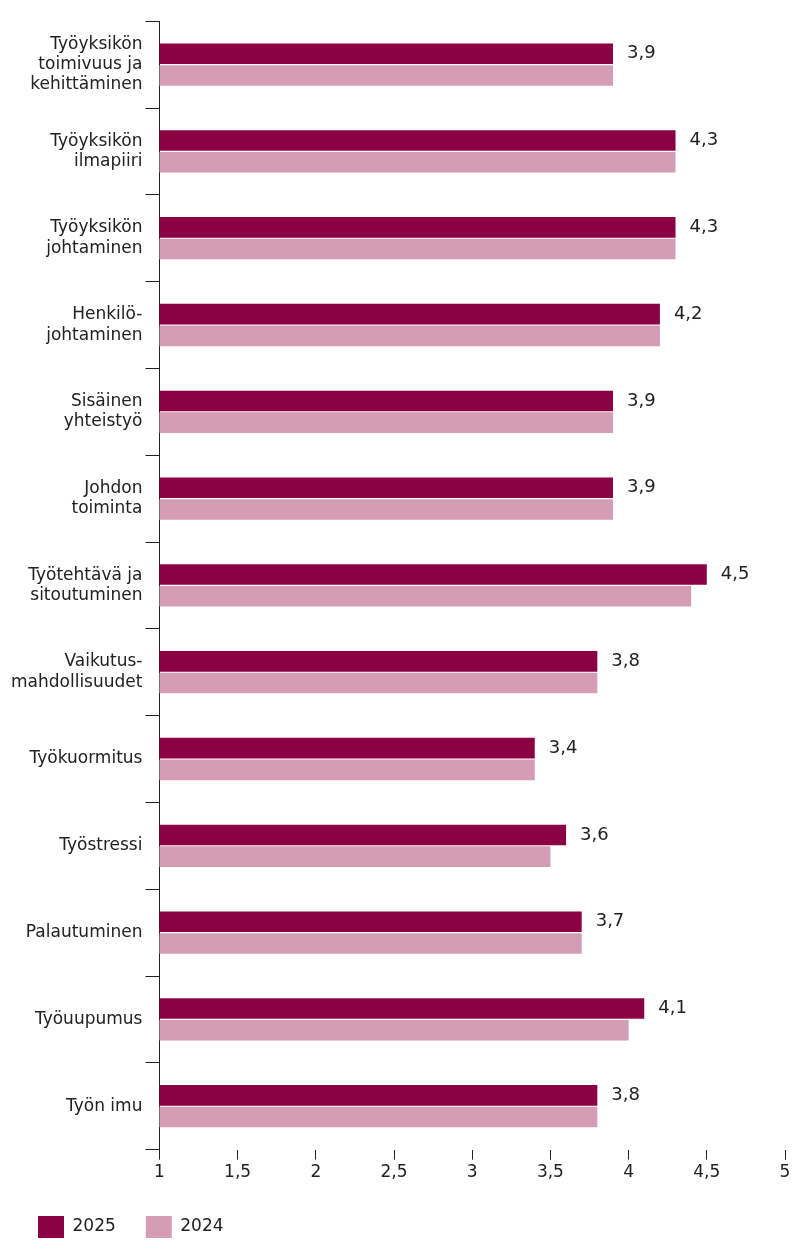  I want to click on data-label: 4,2, so click(688, 312).